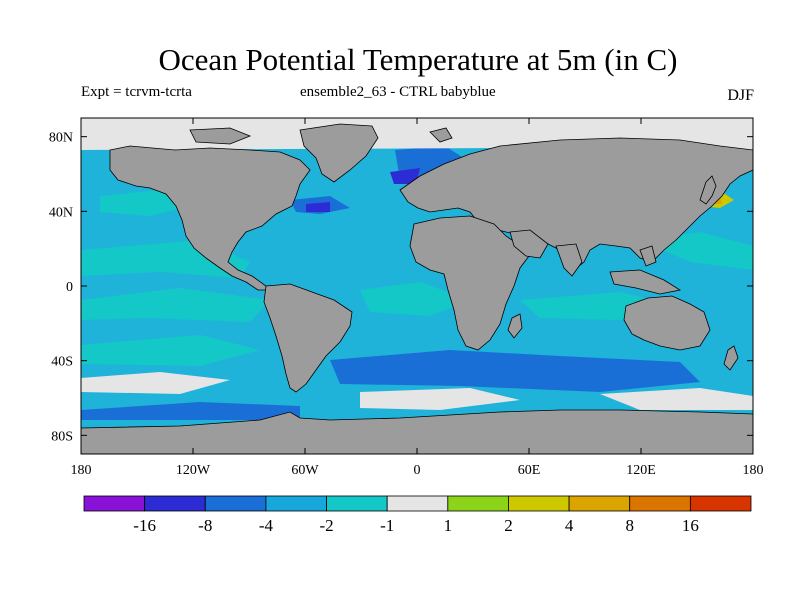 This screenshot has width=800, height=600. What do you see at coordinates (136, 92) in the screenshot?
I see `experiment-label: Expt = tcrvm-tcrta` at bounding box center [136, 92].